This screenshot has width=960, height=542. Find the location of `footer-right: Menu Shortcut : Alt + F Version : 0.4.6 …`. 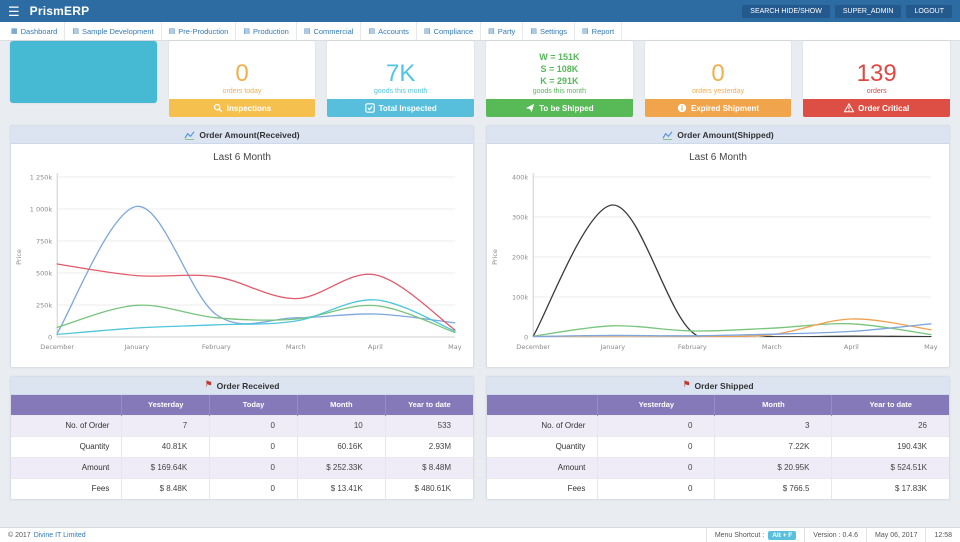

footer-right: Menu Shortcut : Alt + F Version : 0.4.6 … is located at coordinates (832, 535).